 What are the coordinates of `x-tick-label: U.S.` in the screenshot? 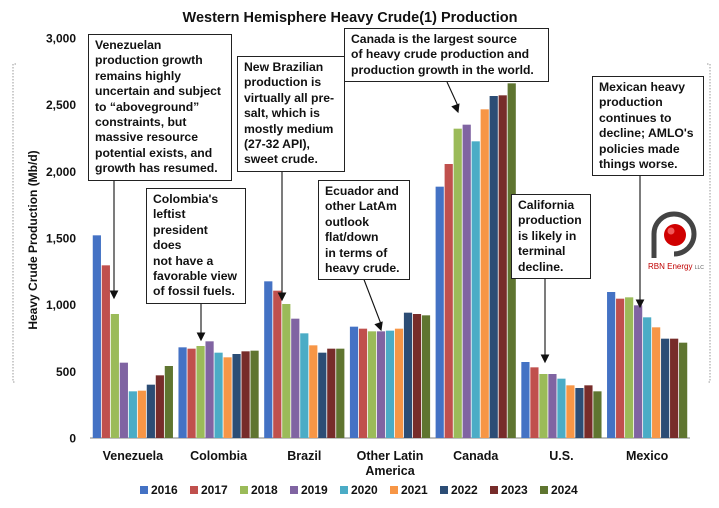 It's located at (561, 456).